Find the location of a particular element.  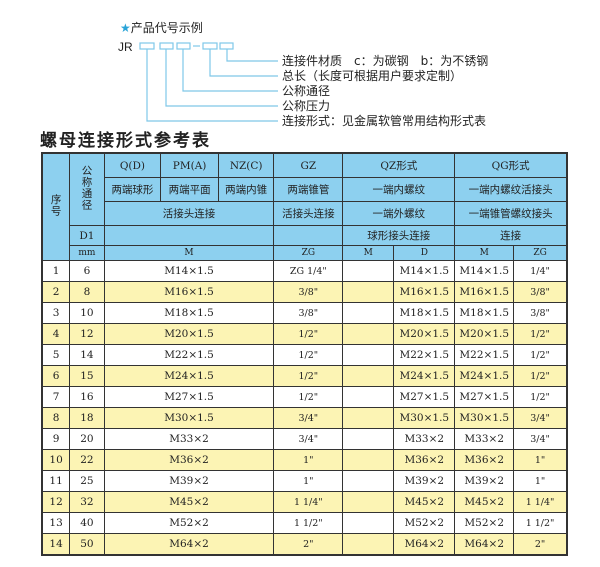

header-desc: 一端锥管螺纹接头 is located at coordinates (511, 213).